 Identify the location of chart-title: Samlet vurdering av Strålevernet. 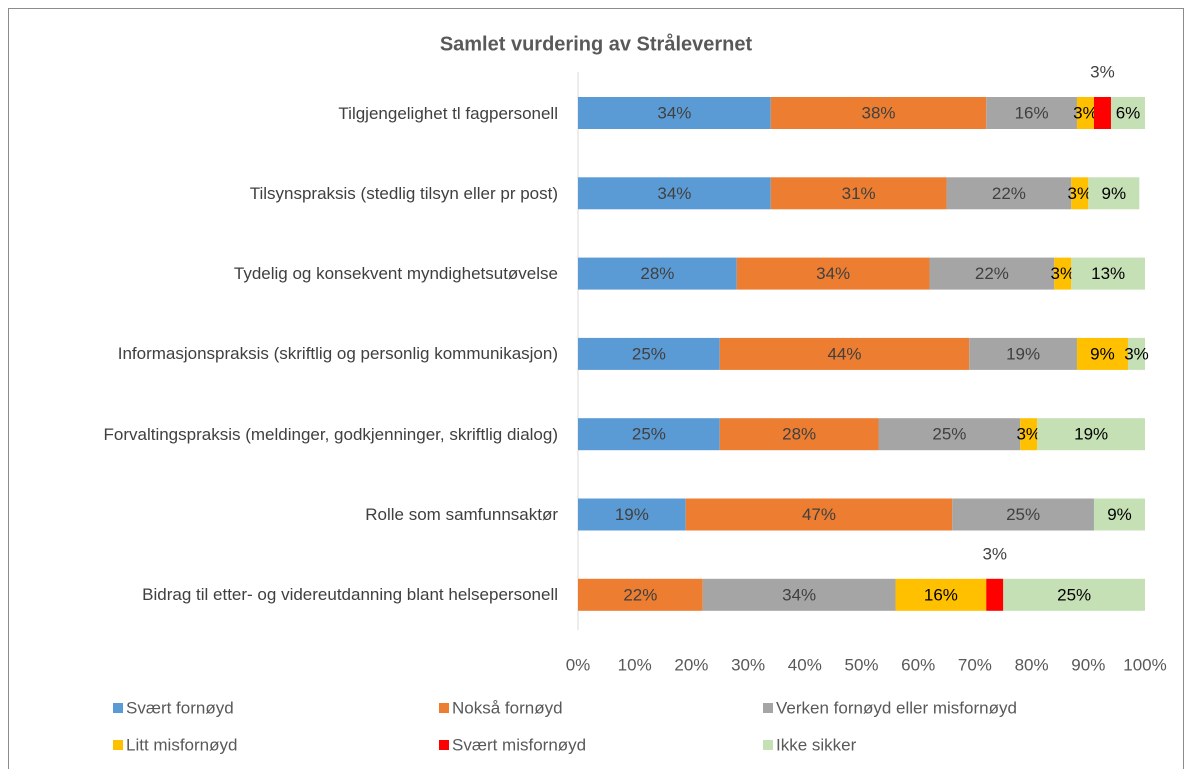
(596, 43).